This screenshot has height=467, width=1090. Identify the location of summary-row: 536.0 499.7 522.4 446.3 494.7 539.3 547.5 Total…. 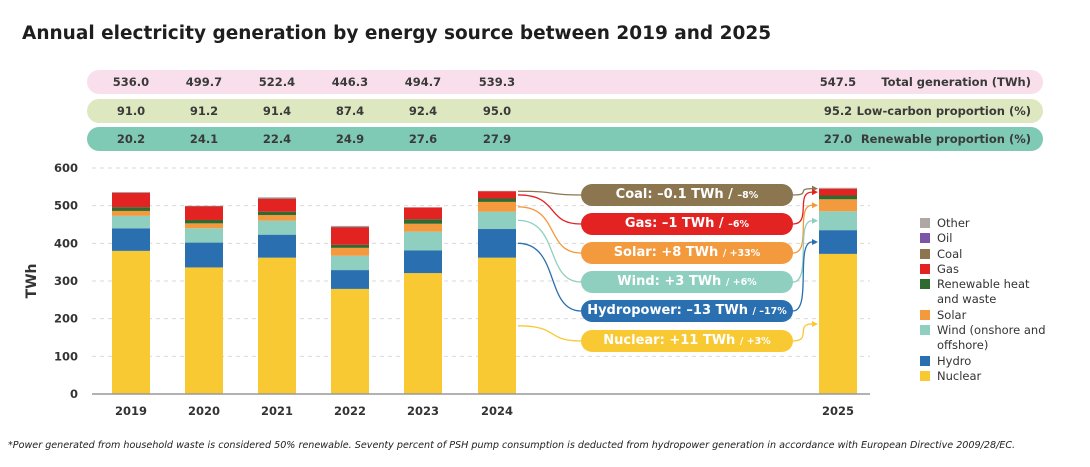
(565, 82).